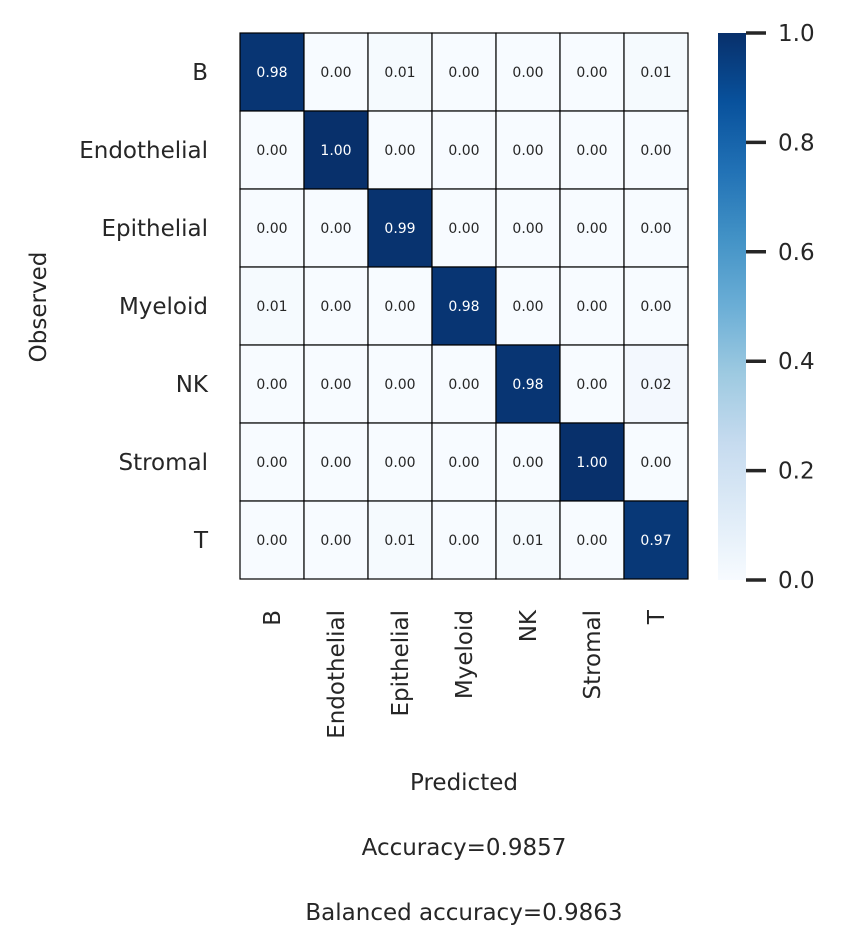  I want to click on cell-value-label: 0.02, so click(655, 385).